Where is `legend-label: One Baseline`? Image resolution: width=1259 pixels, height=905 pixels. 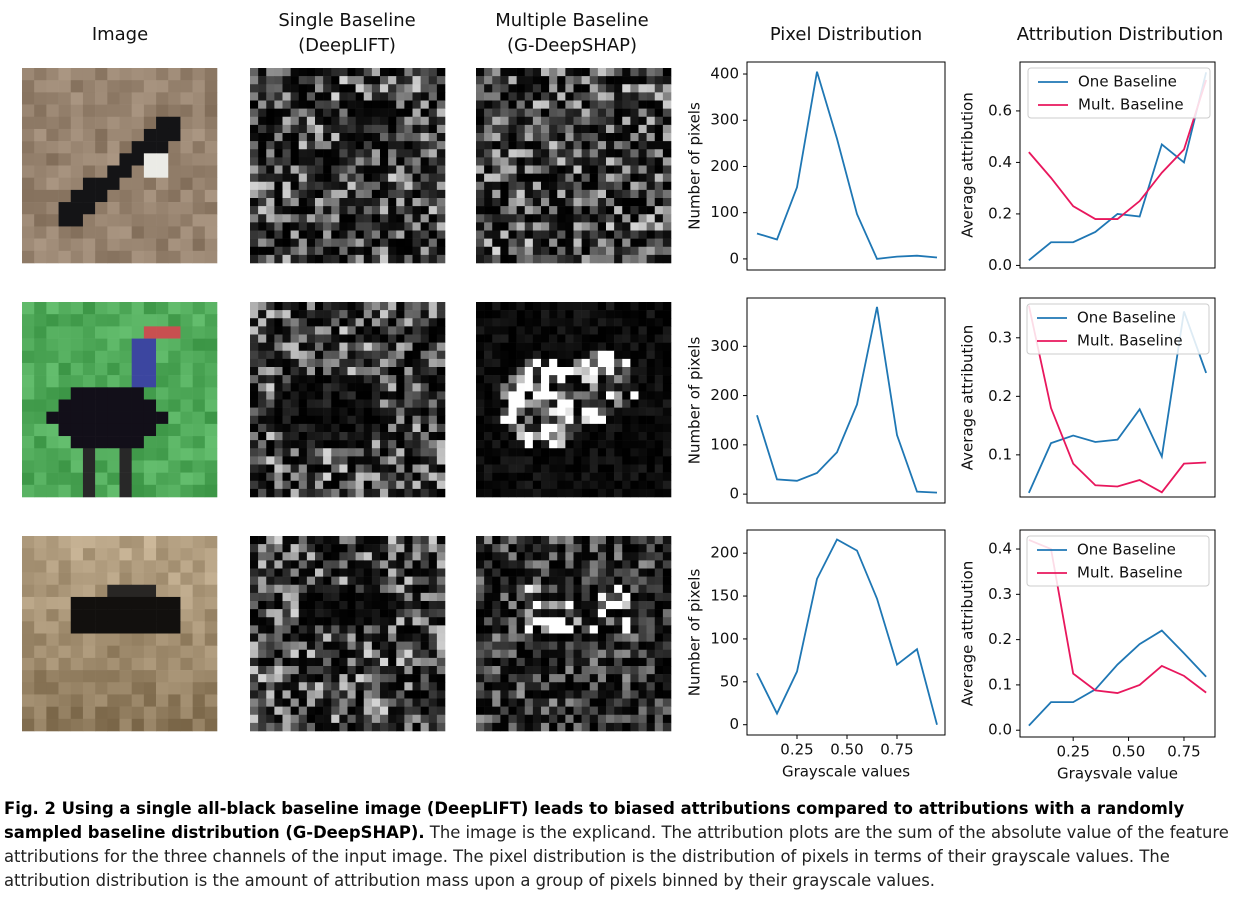 legend-label: One Baseline is located at coordinates (1126, 550).